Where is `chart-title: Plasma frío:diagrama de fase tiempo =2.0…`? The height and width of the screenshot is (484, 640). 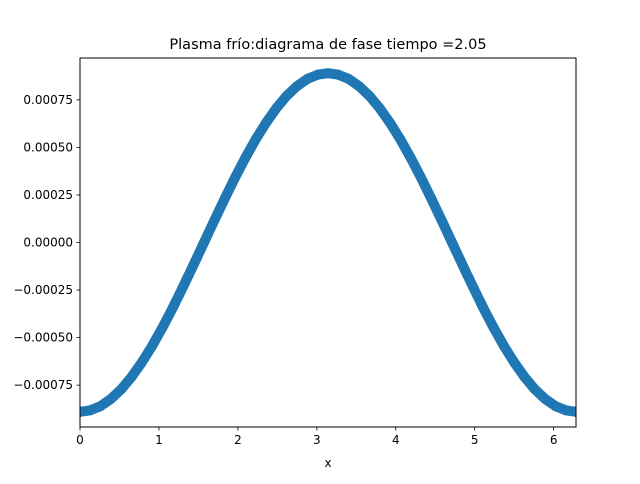 chart-title: Plasma frío:diagrama de fase tiempo =2.0… is located at coordinates (327, 45).